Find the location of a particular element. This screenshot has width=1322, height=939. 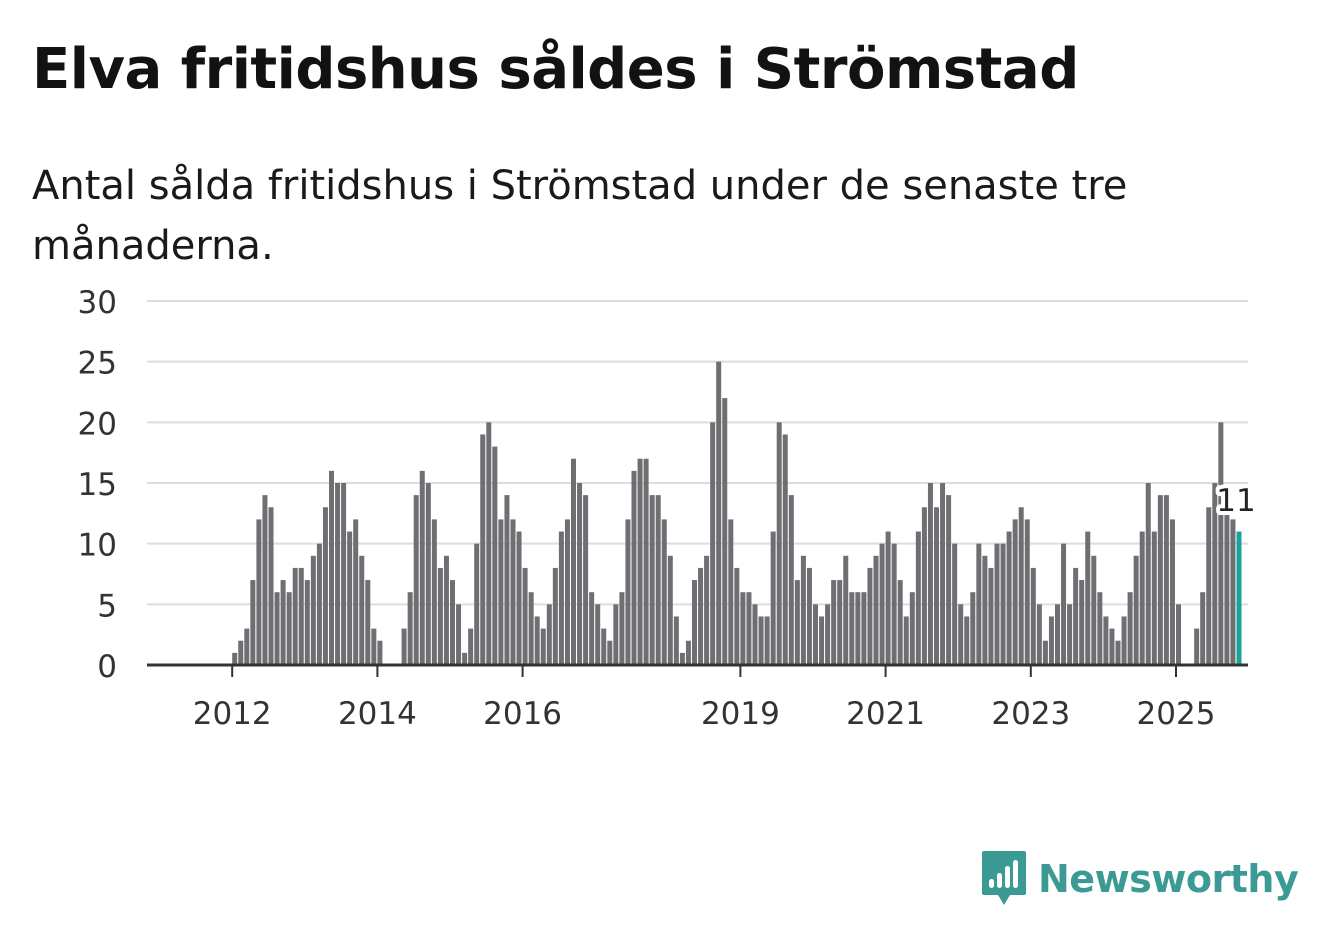

newsworthy-logo-text: Newsworthy is located at coordinates (1168, 879).